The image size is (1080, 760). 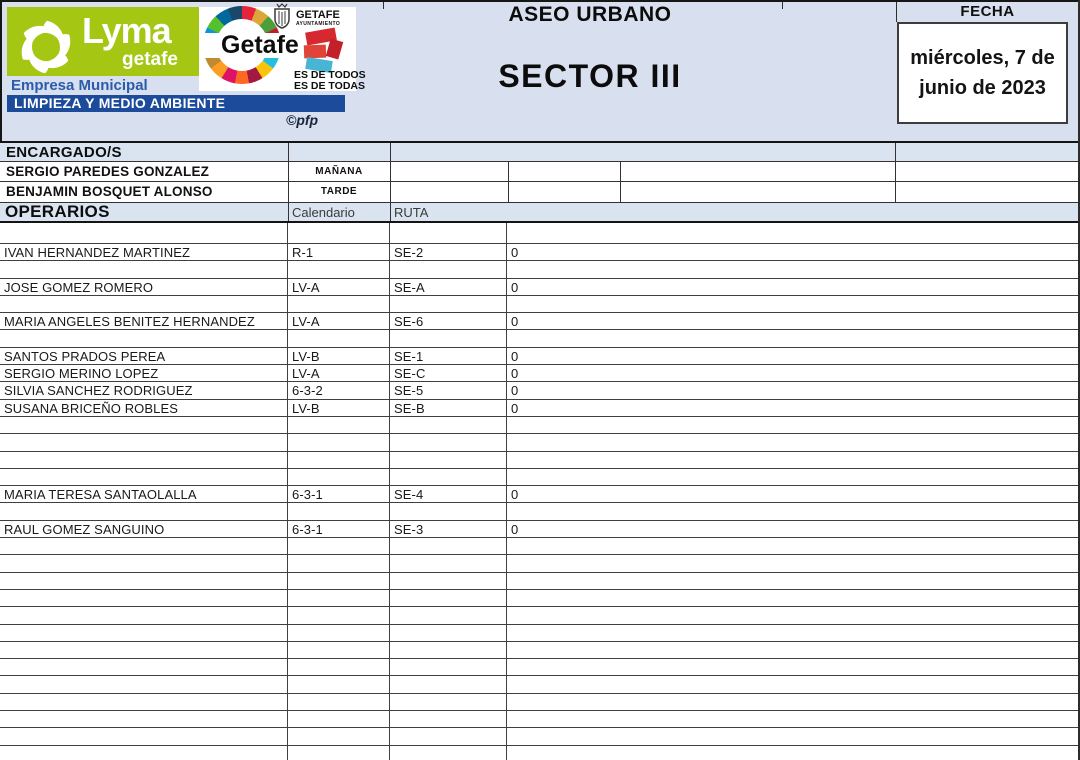 I want to click on empresa-municipal-label: Empresa Municipal, so click(x=79, y=85).